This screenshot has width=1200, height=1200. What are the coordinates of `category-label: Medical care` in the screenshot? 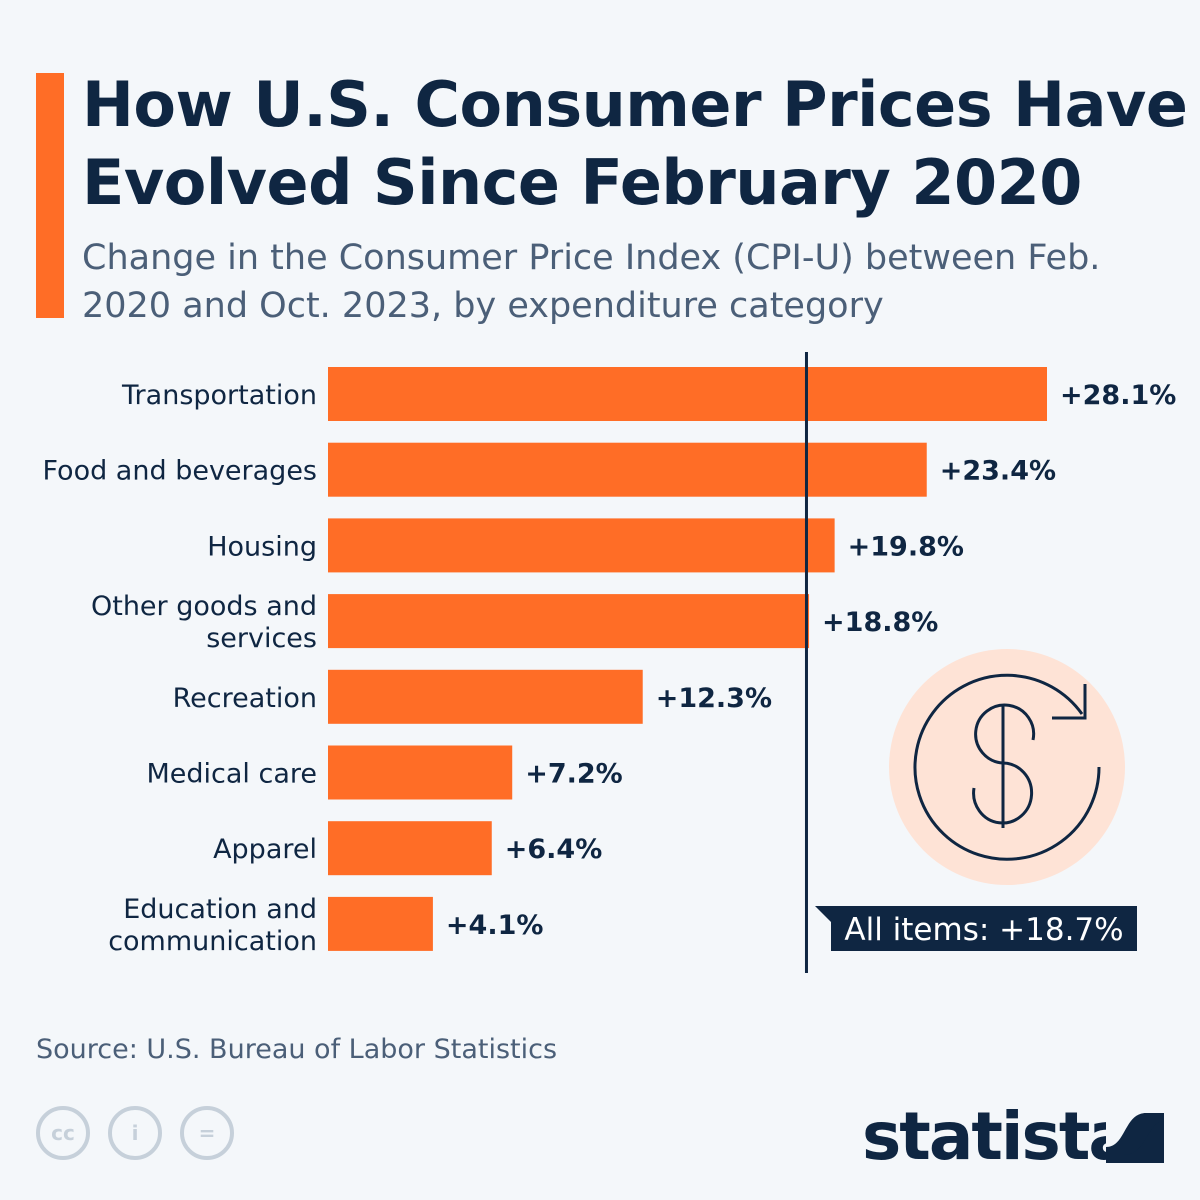 It's located at (231, 774).